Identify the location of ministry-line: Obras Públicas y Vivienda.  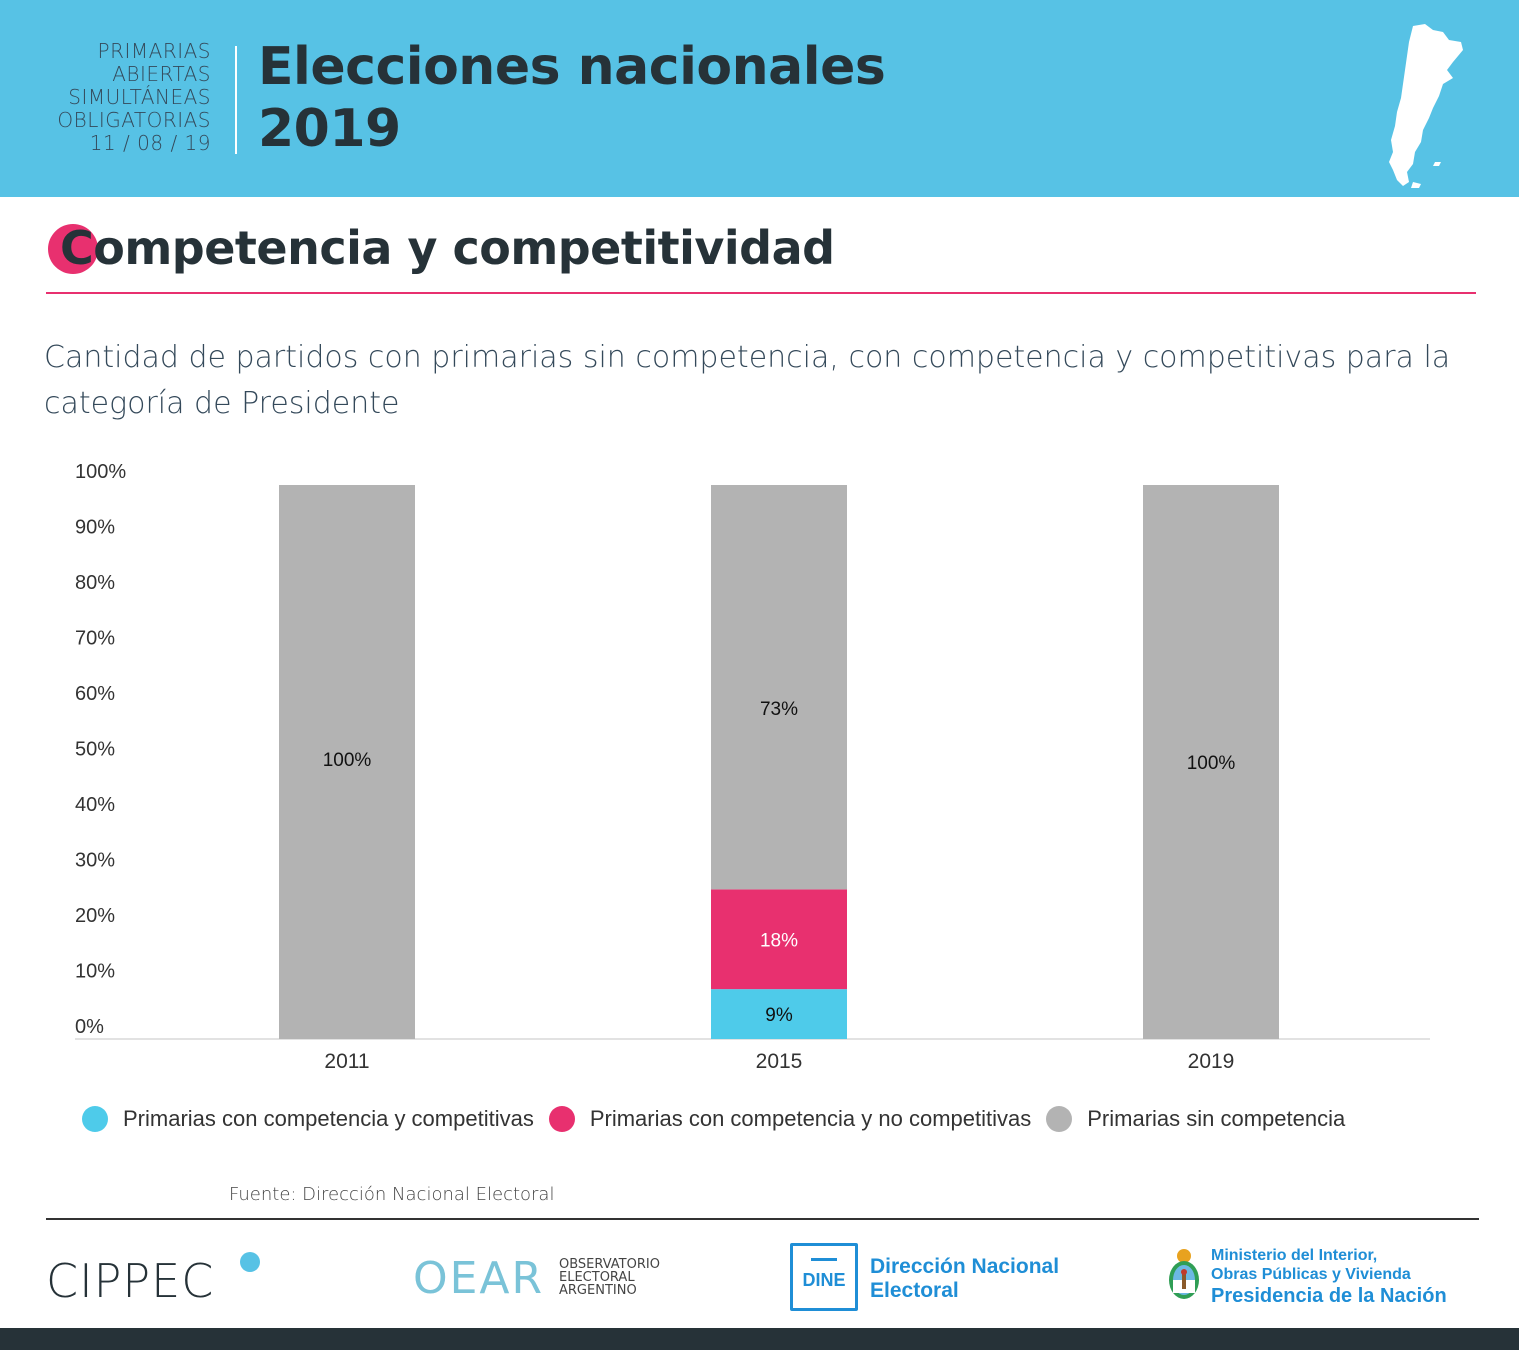
(1311, 1274).